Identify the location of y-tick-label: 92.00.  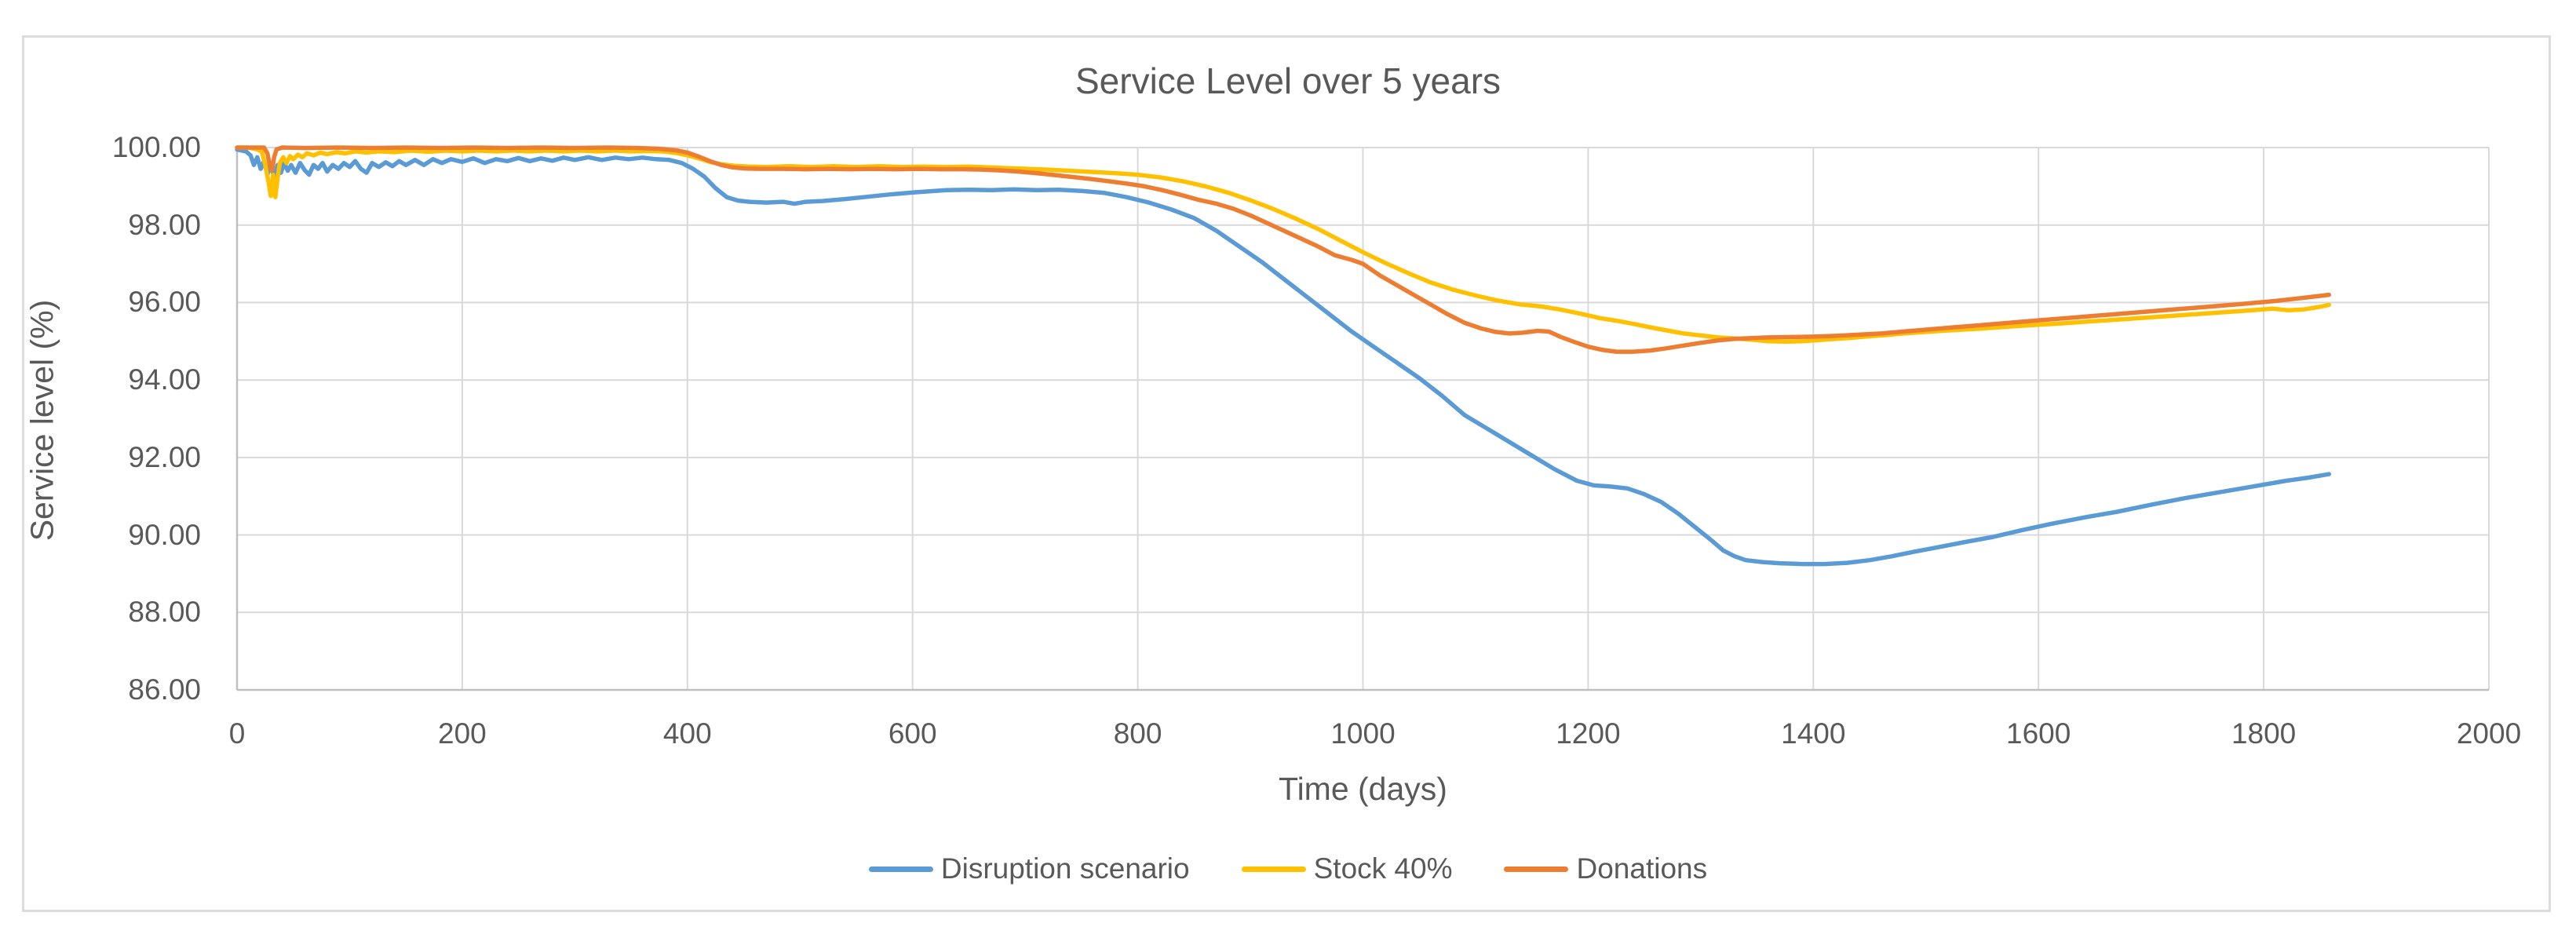
(164, 456).